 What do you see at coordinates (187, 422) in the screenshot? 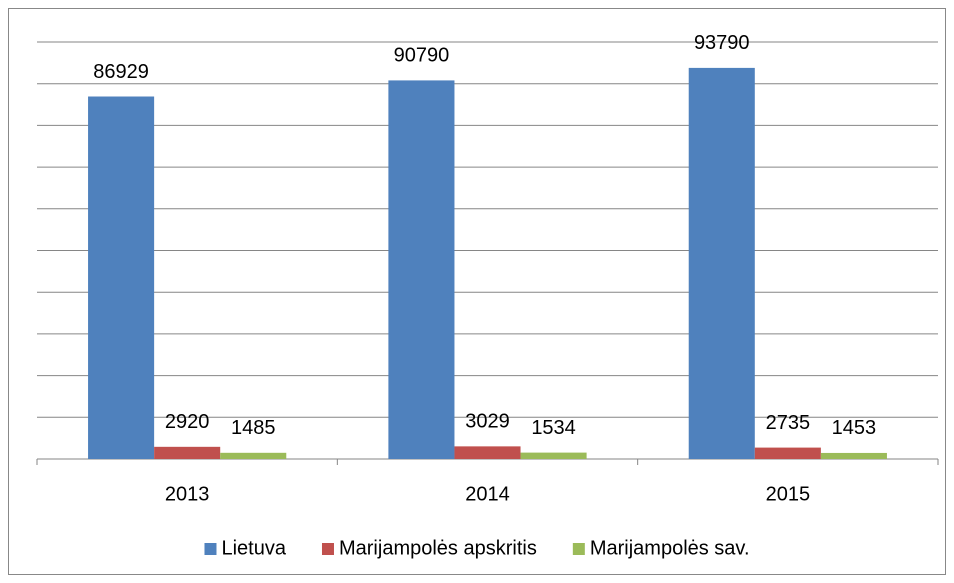
I see `data-label: 2920` at bounding box center [187, 422].